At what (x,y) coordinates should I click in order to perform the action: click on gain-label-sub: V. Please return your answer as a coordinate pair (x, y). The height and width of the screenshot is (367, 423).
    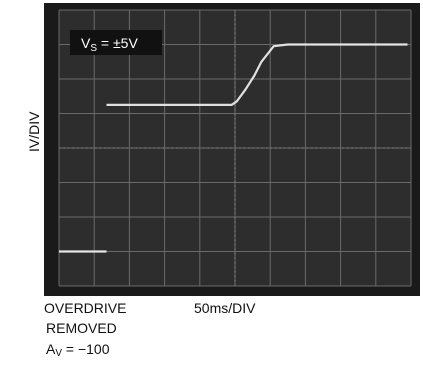
    Looking at the image, I should click on (59, 353).